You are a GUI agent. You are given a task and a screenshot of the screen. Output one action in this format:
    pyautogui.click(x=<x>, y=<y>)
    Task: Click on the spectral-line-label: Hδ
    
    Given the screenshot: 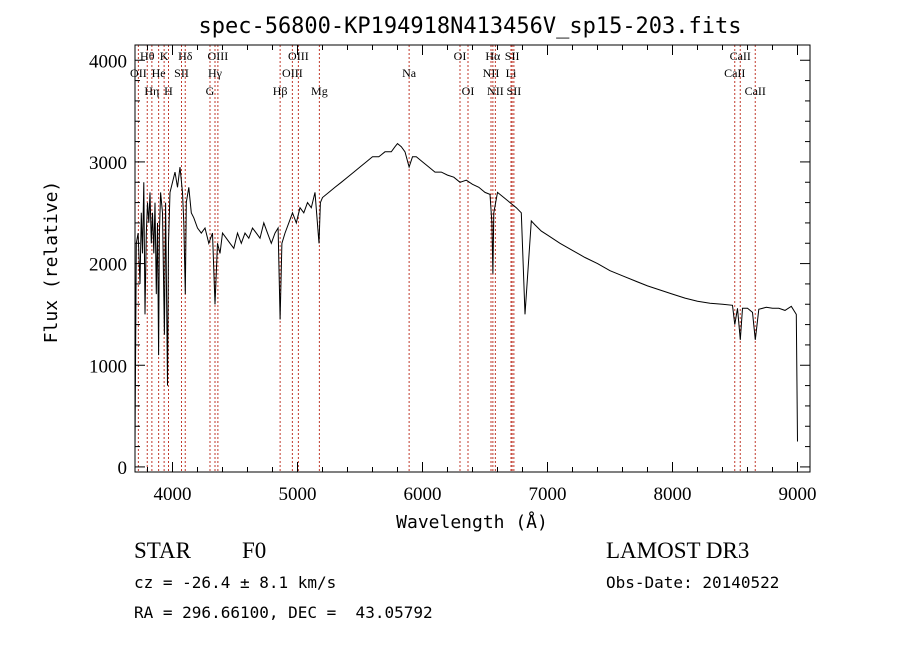 What is the action you would take?
    pyautogui.click(x=185, y=56)
    